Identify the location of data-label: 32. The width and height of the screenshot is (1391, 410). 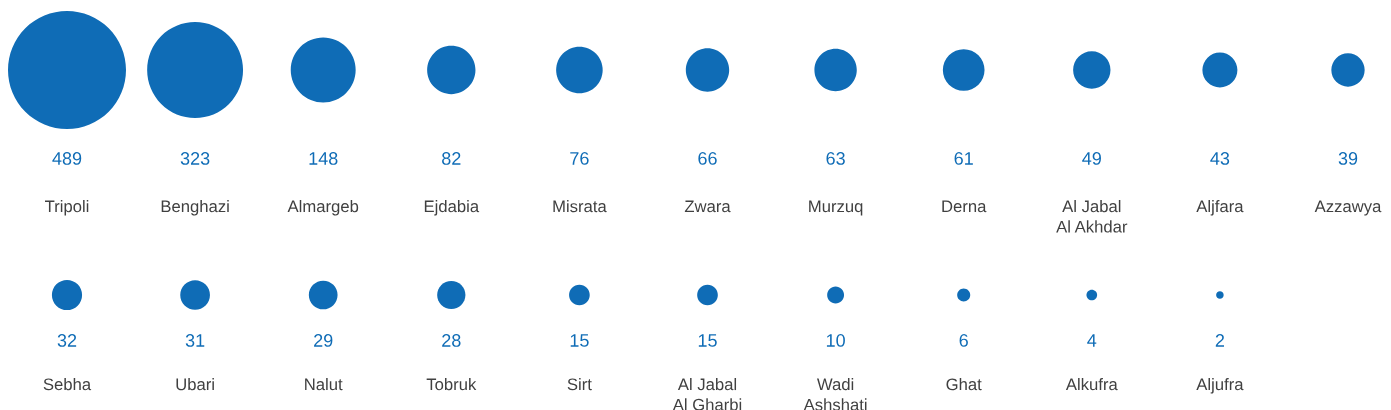
(67, 340).